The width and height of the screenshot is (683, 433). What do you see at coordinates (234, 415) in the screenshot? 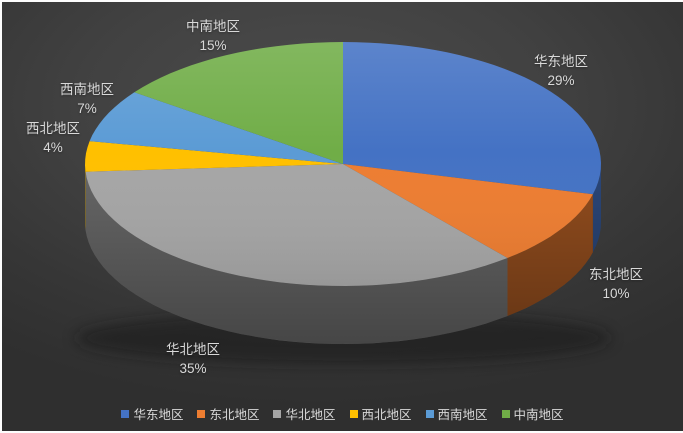
I see `legend-label: 东北地区` at bounding box center [234, 415].